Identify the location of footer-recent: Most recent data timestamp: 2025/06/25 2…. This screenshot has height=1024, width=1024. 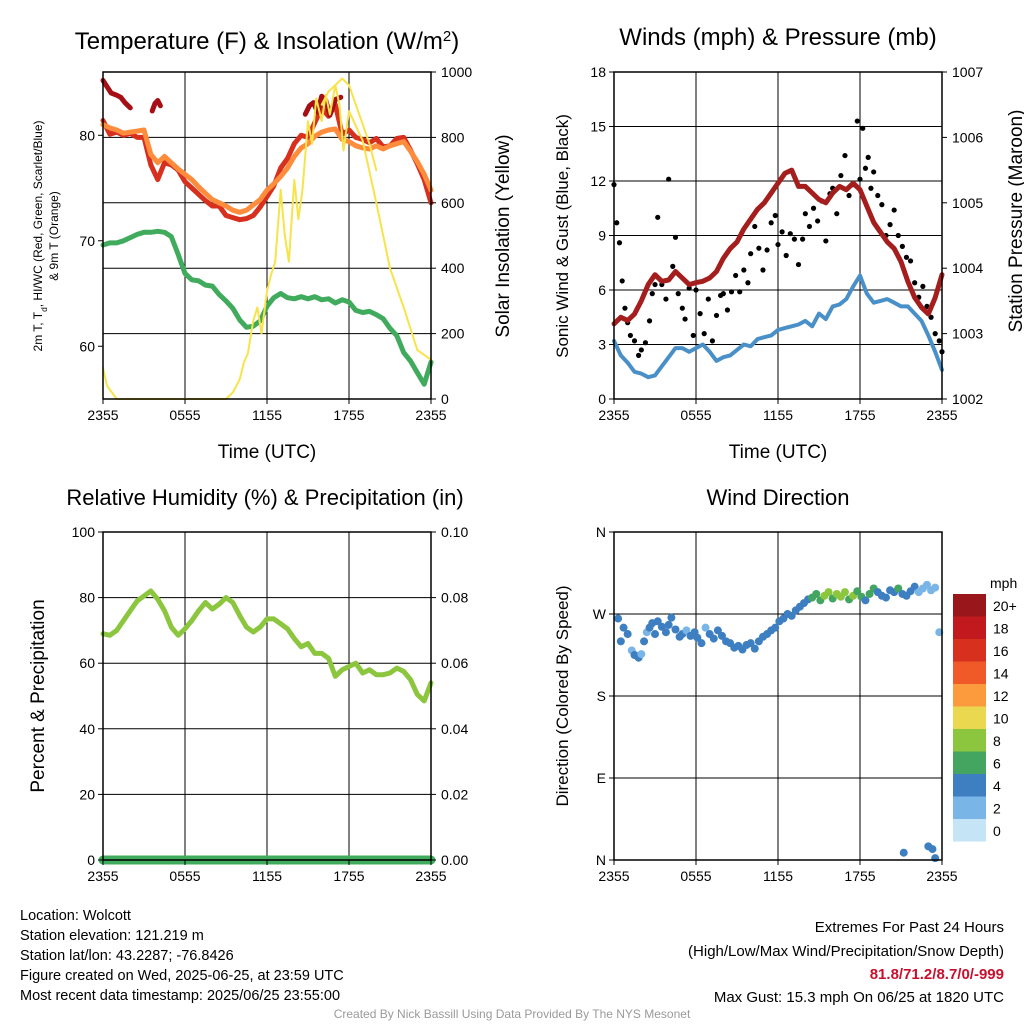
(180, 996).